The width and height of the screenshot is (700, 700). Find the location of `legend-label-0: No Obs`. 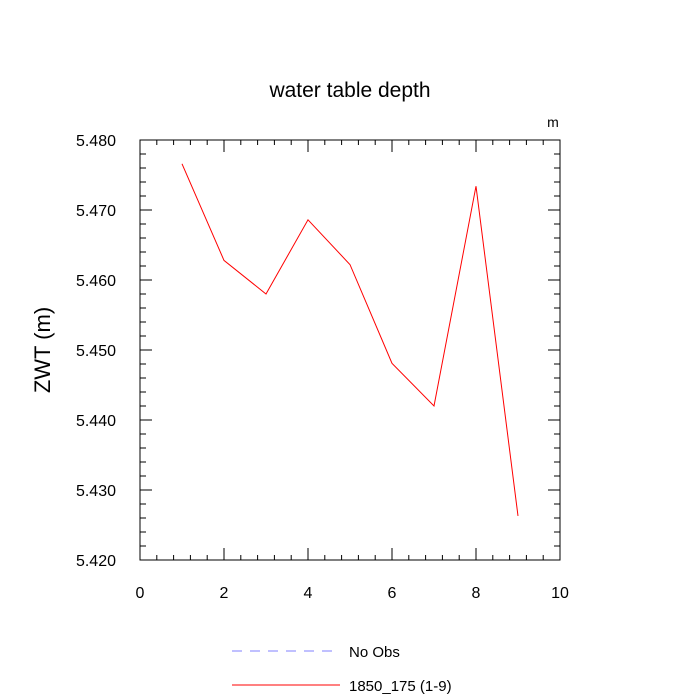

legend-label-0: No Obs is located at coordinates (374, 652).